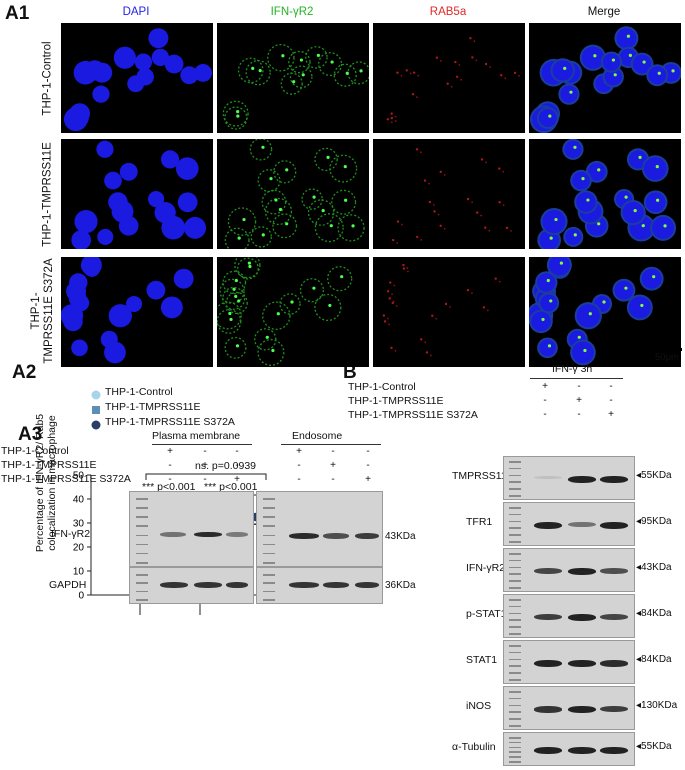  What do you see at coordinates (396, 401) in the screenshot?
I see `b-cond-tmprss11e: THP-1-TMPRSS11E` at bounding box center [396, 401].